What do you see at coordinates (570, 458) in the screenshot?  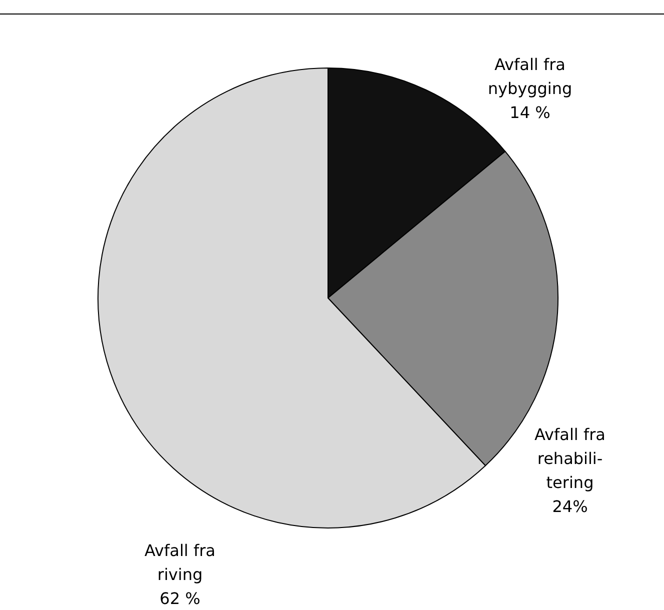 I see `slice-label: Avfall fra rehabili- tering` at bounding box center [570, 458].